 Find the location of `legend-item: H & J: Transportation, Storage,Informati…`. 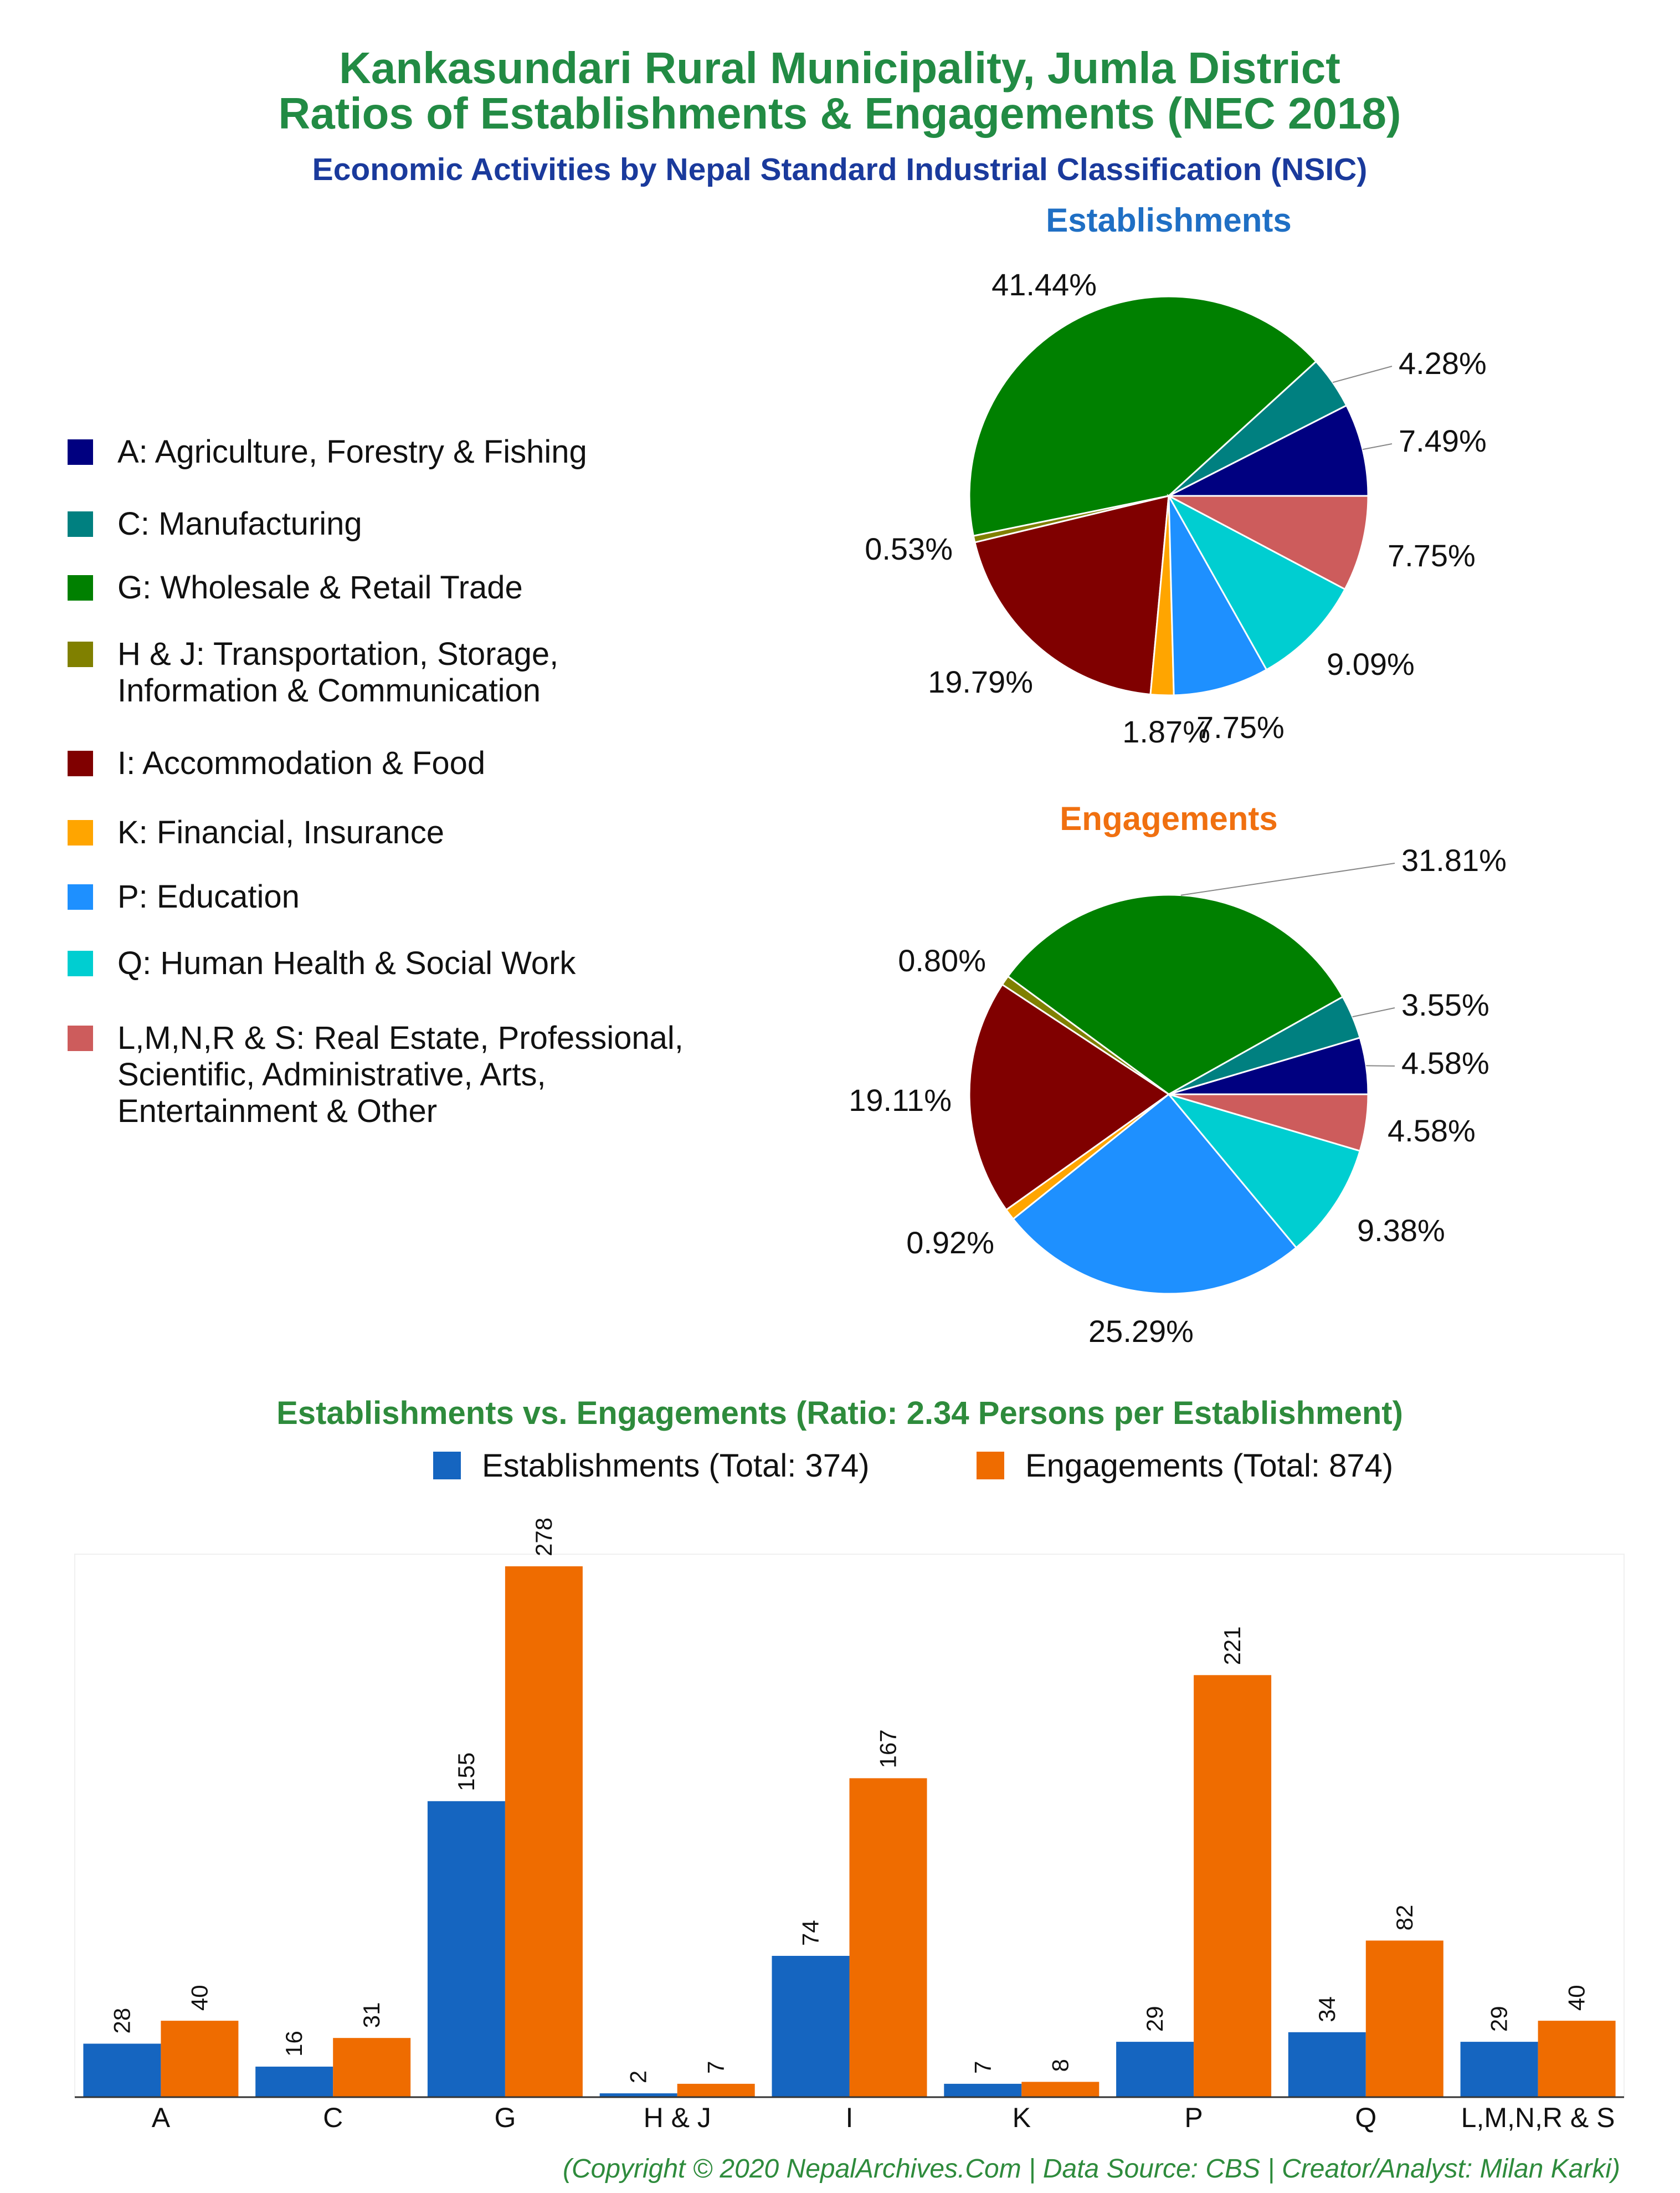

legend-item: H & J: Transportation, Storage,Informati… is located at coordinates (313, 672).